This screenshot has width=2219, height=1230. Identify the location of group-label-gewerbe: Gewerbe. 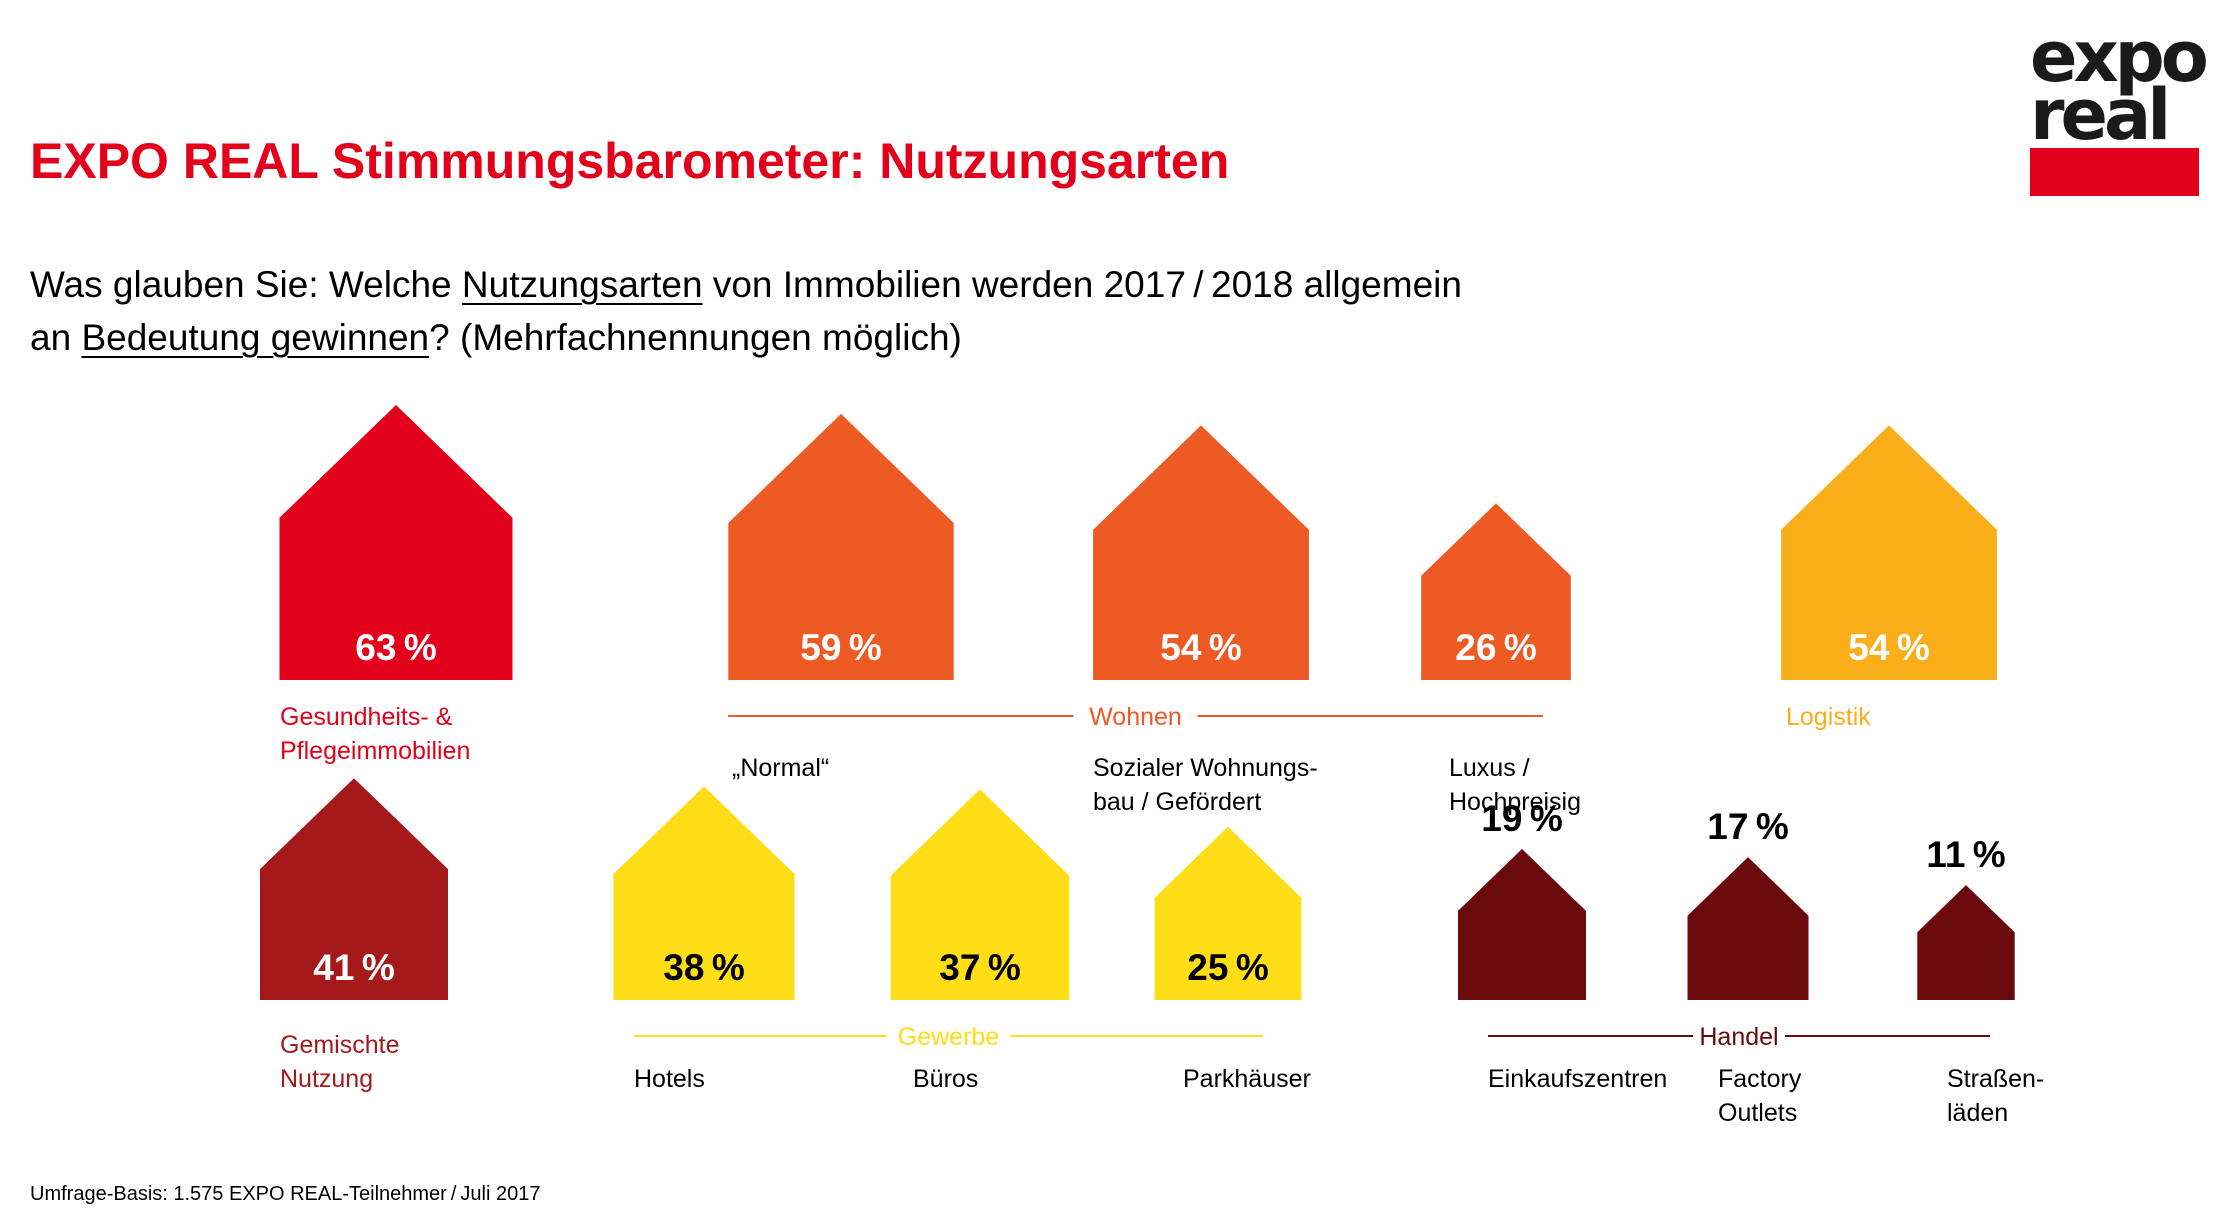
(948, 1037).